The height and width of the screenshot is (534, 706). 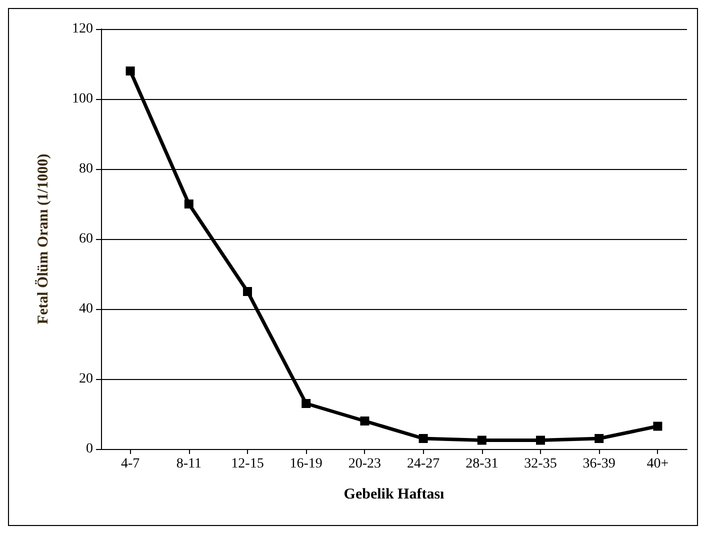 What do you see at coordinates (482, 464) in the screenshot?
I see `x-tick-label: 28-31` at bounding box center [482, 464].